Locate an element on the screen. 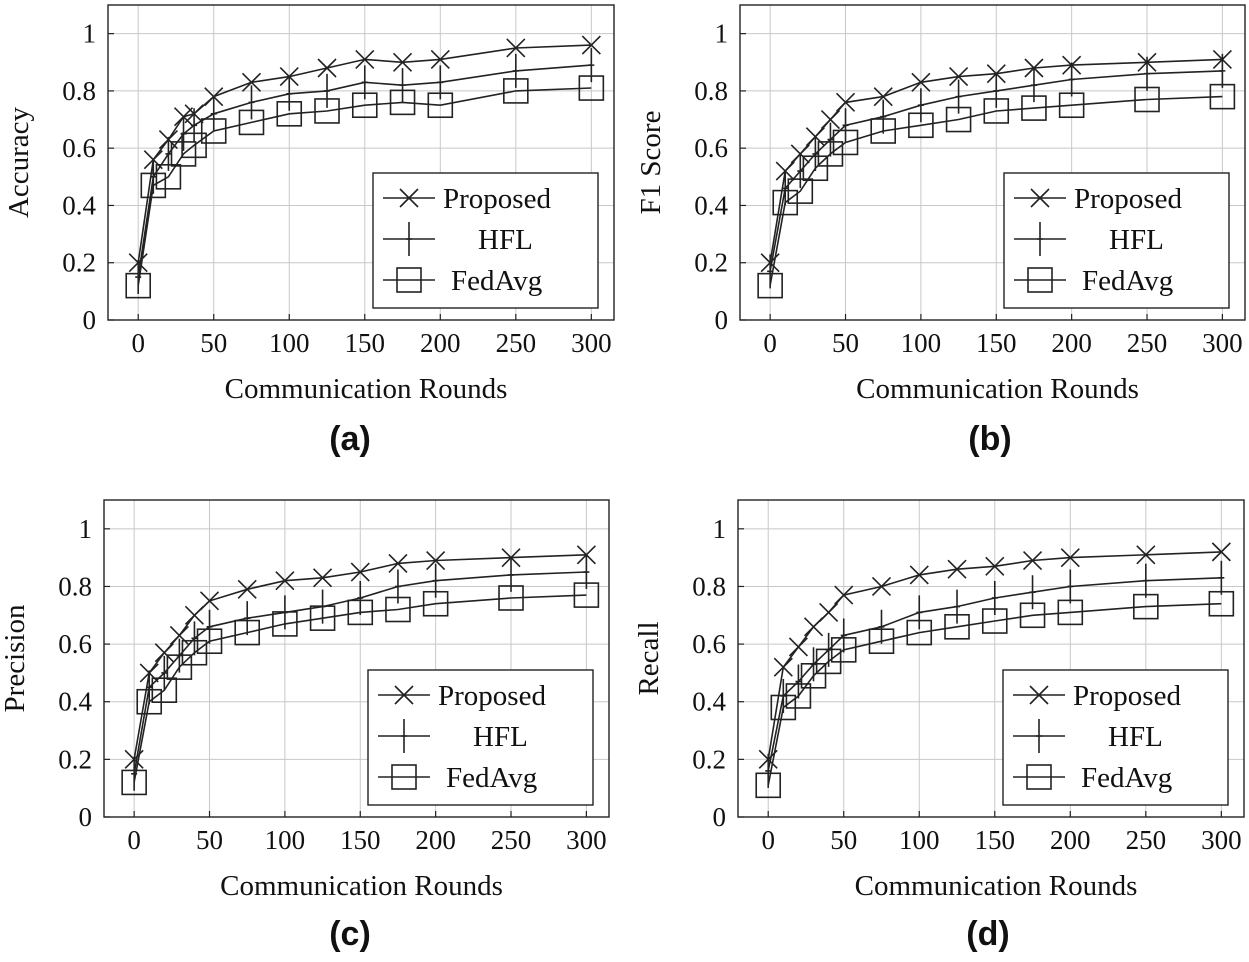 The width and height of the screenshot is (1249, 962). x-tick-label: 50 is located at coordinates (213, 343).